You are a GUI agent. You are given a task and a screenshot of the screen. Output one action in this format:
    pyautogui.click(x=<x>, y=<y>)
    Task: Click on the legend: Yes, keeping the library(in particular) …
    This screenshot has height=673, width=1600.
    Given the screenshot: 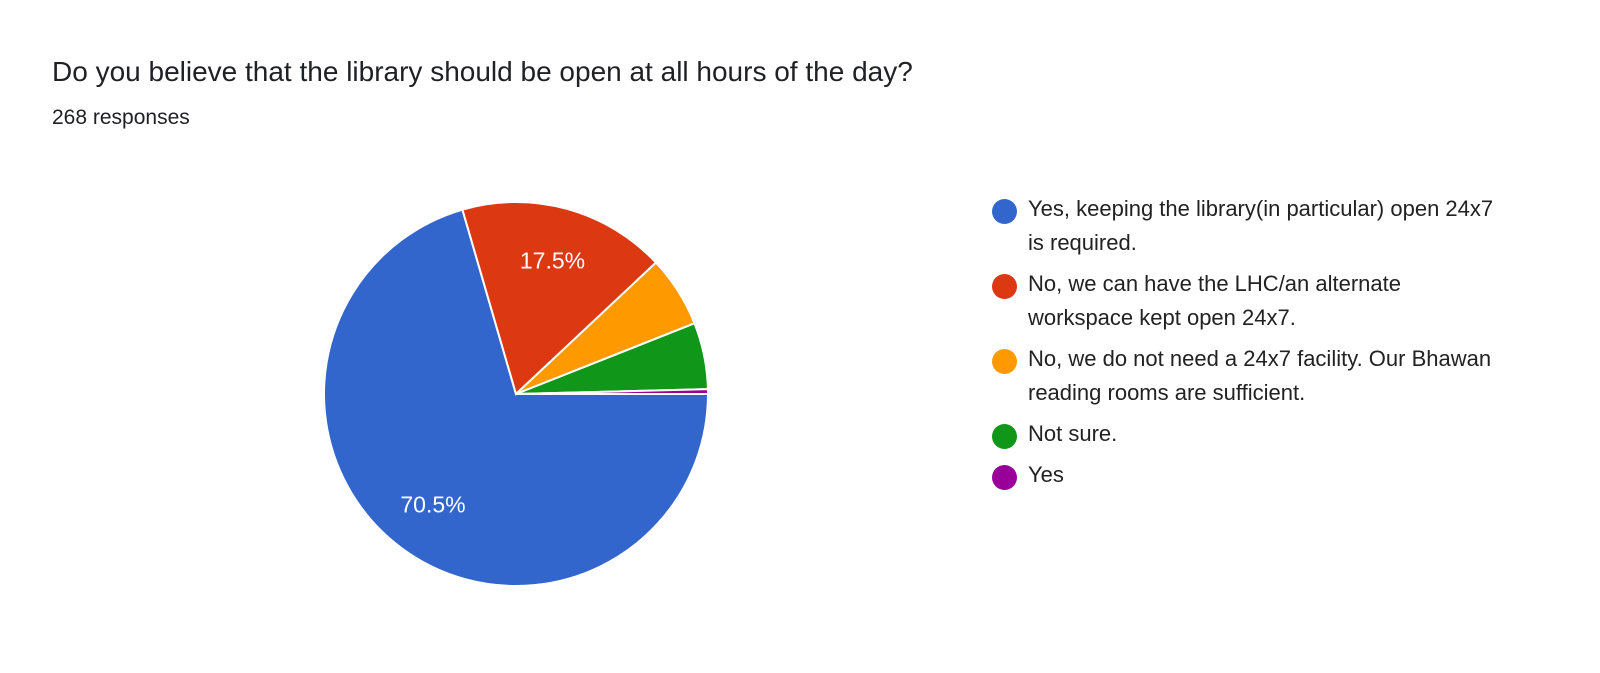 What is the action you would take?
    pyautogui.click(x=1252, y=349)
    